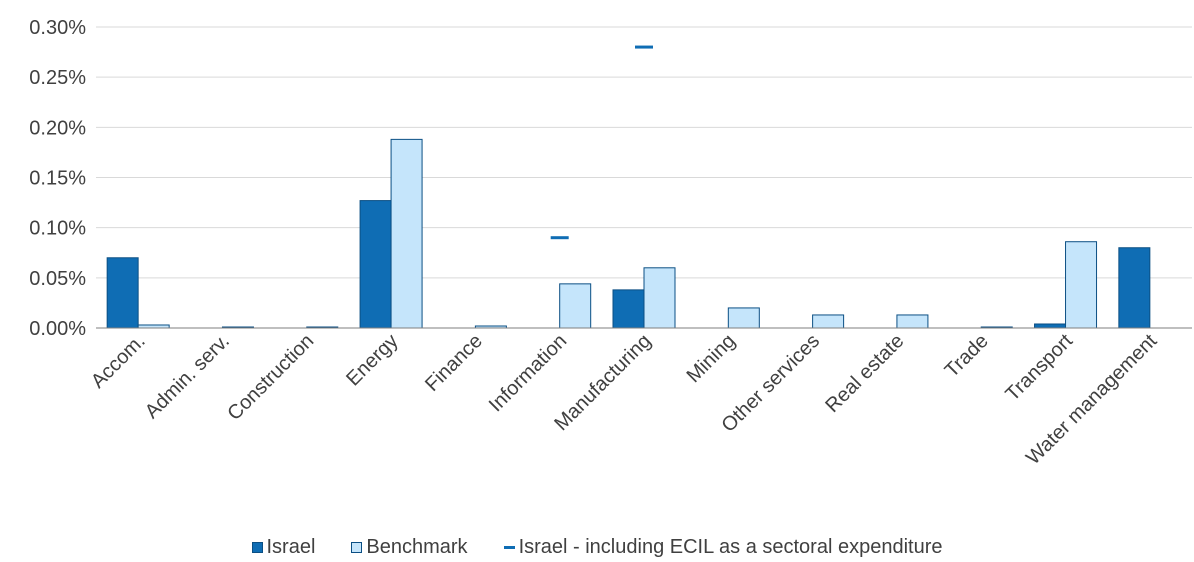 The height and width of the screenshot is (562, 1194). I want to click on legend-swatch-israel, so click(257, 547).